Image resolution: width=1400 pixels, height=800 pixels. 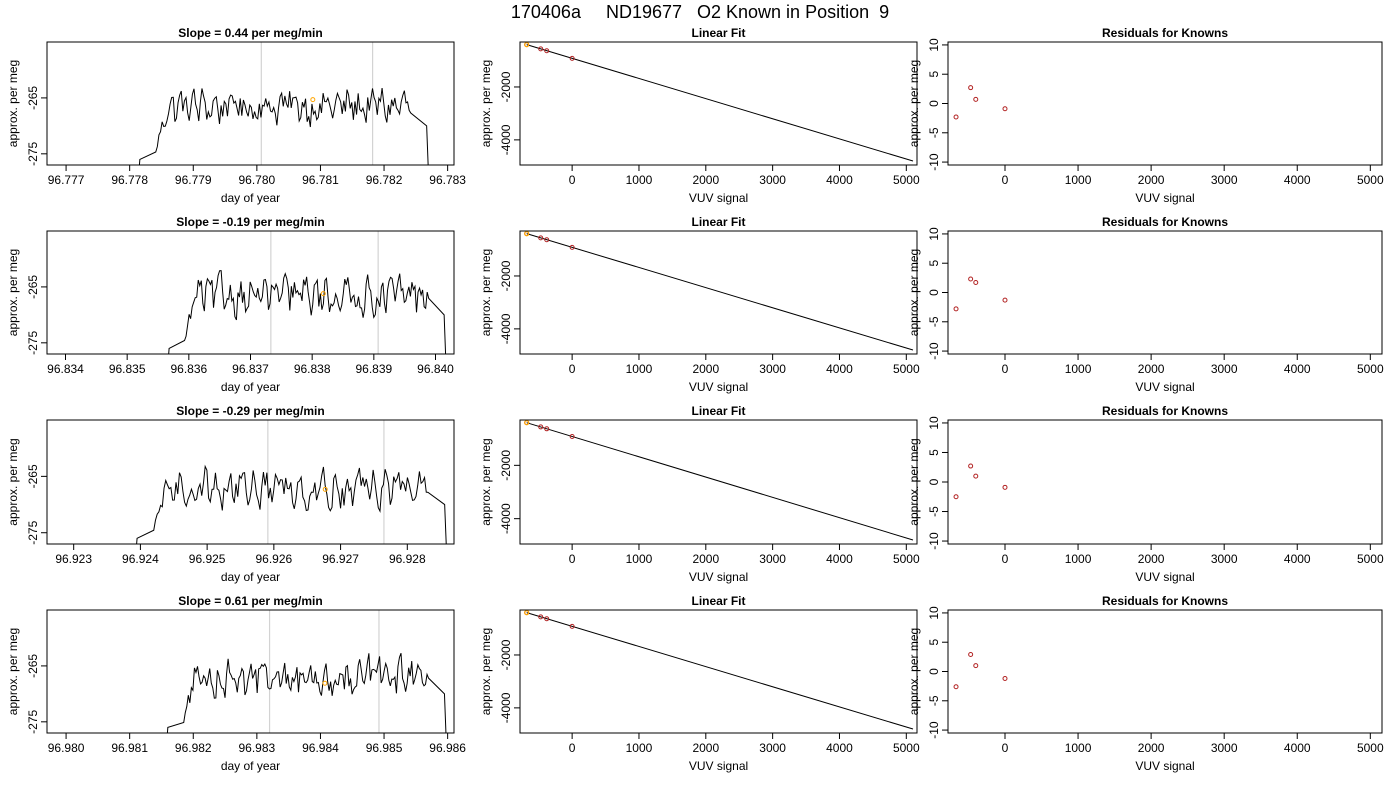 I want to click on x-tick-label: 96.982, so click(x=193, y=748).